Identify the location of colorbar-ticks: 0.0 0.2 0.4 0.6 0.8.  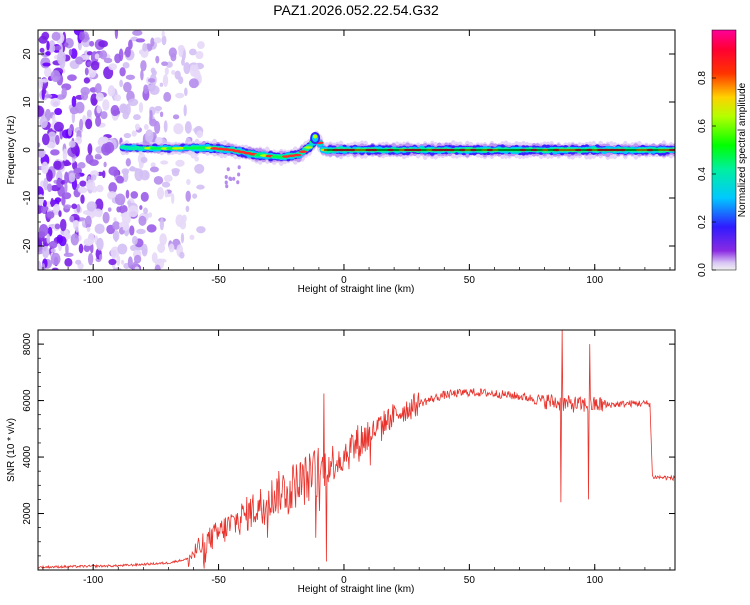
(706, 174).